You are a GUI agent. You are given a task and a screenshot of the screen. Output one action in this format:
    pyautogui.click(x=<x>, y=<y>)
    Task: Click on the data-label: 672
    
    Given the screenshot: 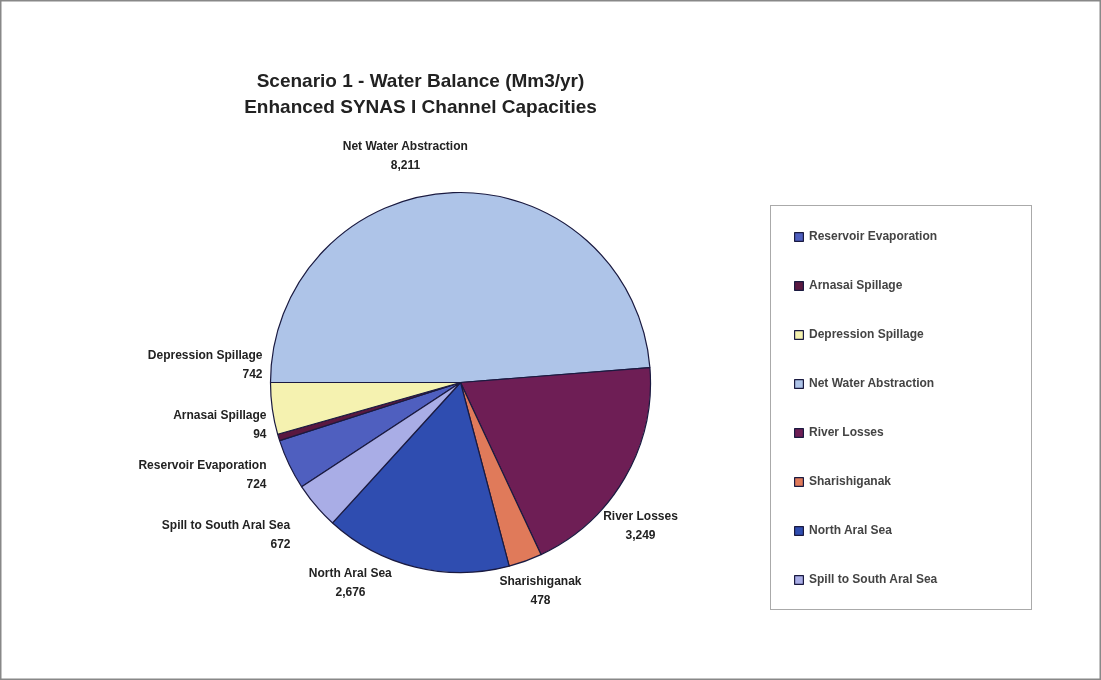 What is the action you would take?
    pyautogui.click(x=280, y=543)
    